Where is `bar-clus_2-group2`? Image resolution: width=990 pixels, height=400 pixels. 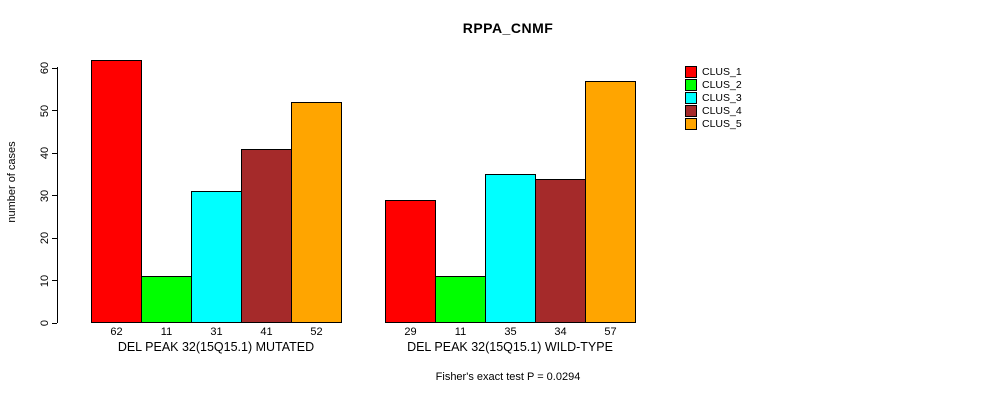
bar-clus_2-group2 is located at coordinates (460, 299).